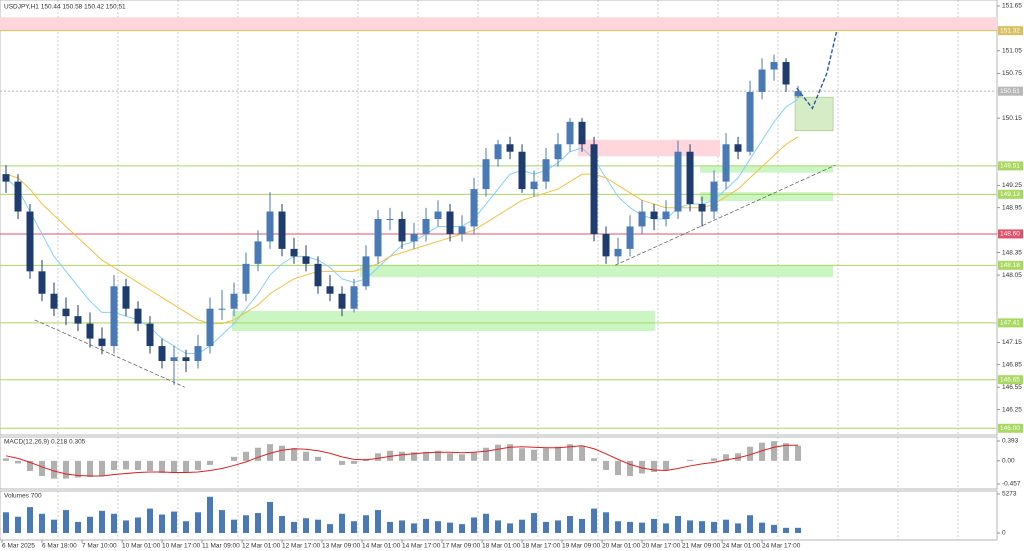 This screenshot has height=551, width=1024. What do you see at coordinates (402, 460) in the screenshot?
I see `macd-signal` at bounding box center [402, 460].